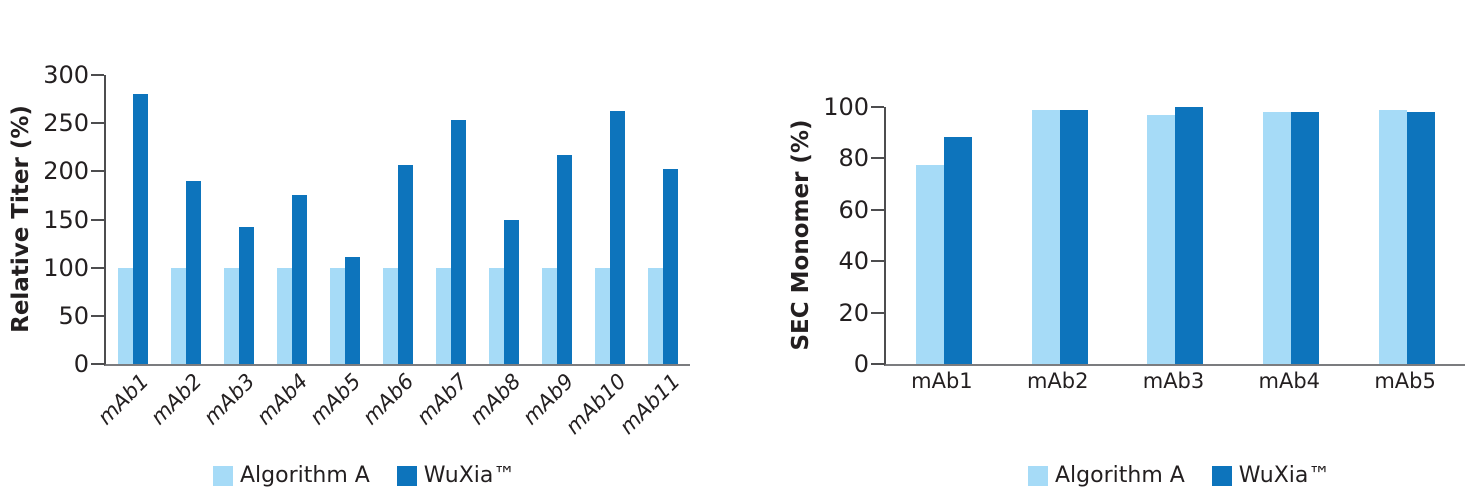 This screenshot has height=497, width=1467. What do you see at coordinates (853, 158) in the screenshot?
I see `y-tick-label: 80` at bounding box center [853, 158].